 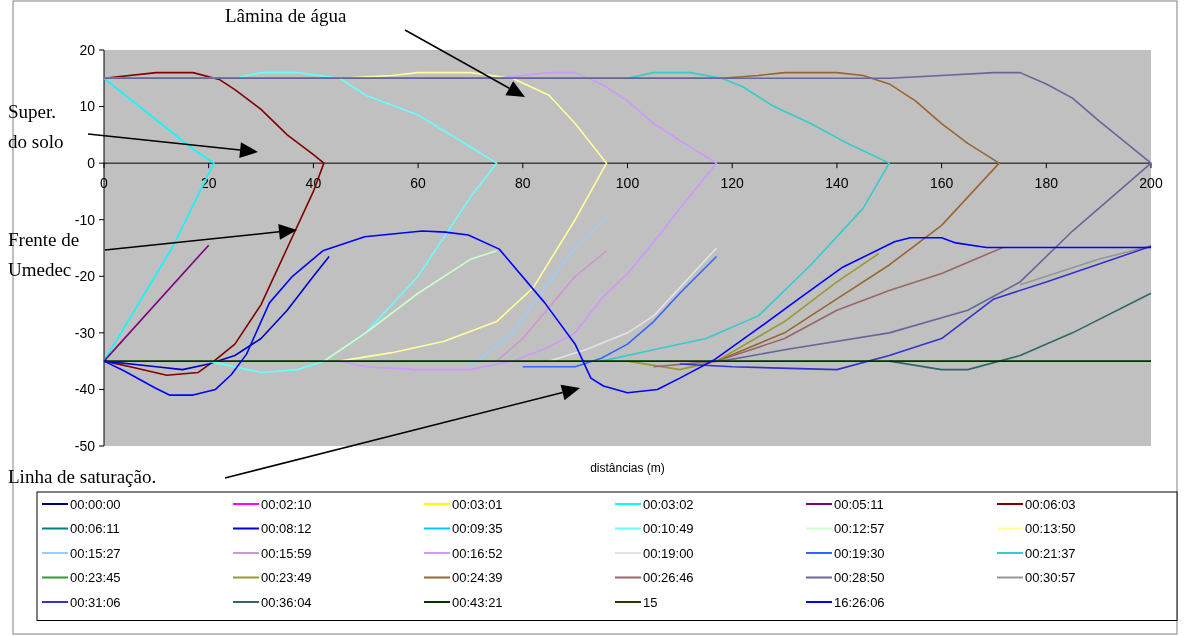 I want to click on legend-label: 00:21:37, so click(x=1050, y=553).